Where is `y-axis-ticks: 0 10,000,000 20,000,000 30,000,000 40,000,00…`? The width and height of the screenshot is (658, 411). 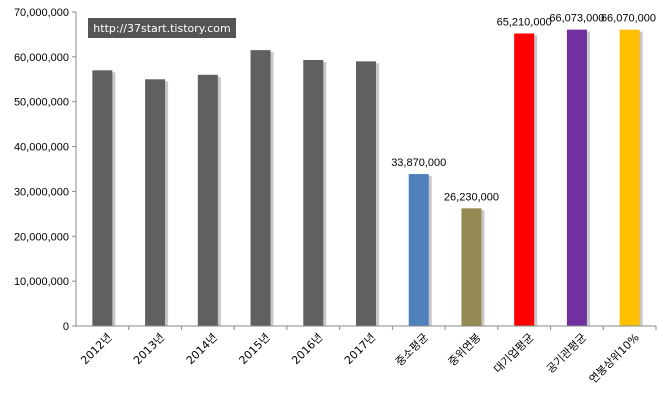
y-axis-ticks: 0 10,000,000 20,000,000 30,000,000 40,000,00… is located at coordinates (45, 170).